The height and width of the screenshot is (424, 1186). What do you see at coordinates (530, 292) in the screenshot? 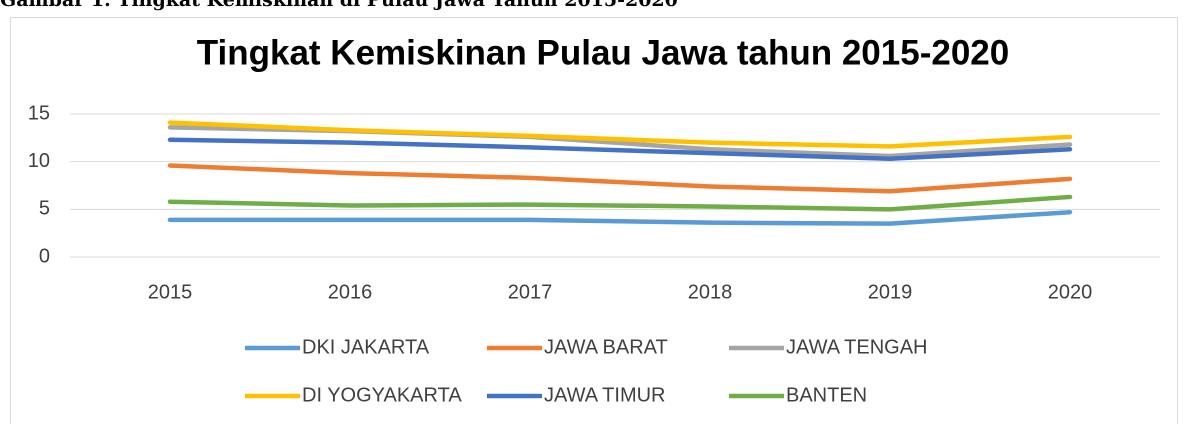
I see `x-tick-label: 2017` at bounding box center [530, 292].